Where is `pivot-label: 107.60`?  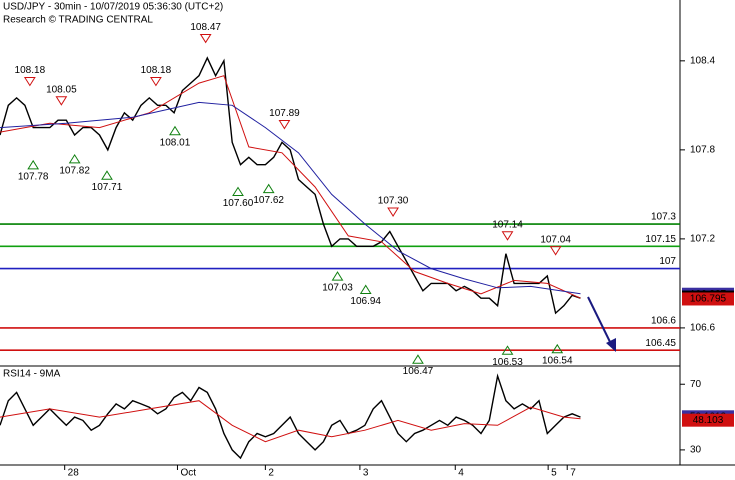 pivot-label: 107.60 is located at coordinates (238, 203).